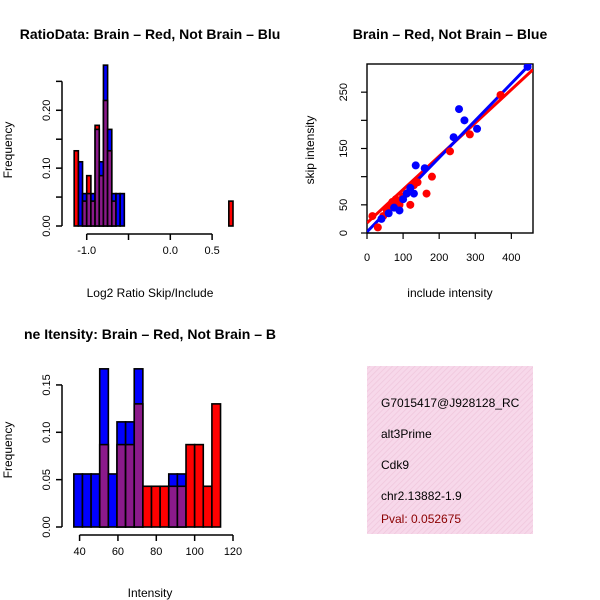 The width and height of the screenshot is (600, 600). What do you see at coordinates (449, 293) in the screenshot?
I see `scatter-xlabel: include intensity` at bounding box center [449, 293].